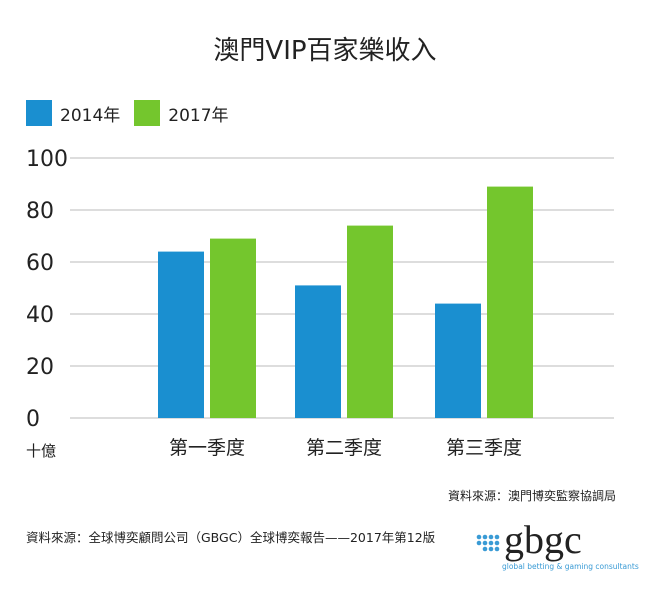  I want to click on gbgc-logo: gbgc global betting & gaming consultants, so click(557, 544).